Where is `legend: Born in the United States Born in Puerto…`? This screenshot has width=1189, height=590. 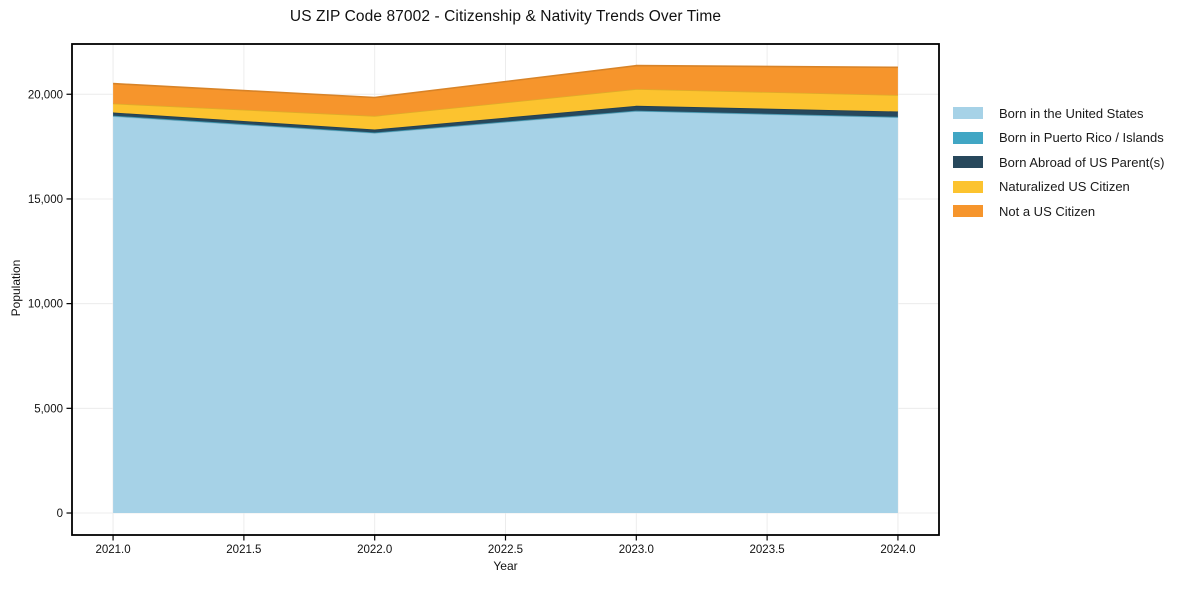 legend: Born in the United States Born in Puerto… is located at coordinates (1058, 162).